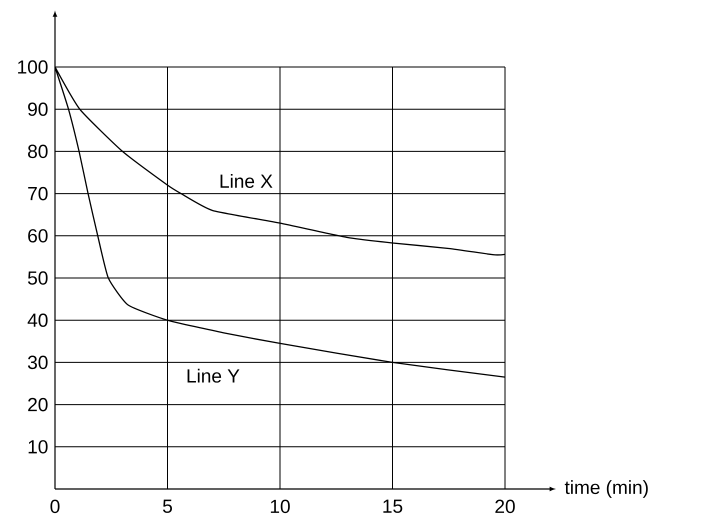  I want to click on x-tick-label: 15, so click(392, 506).